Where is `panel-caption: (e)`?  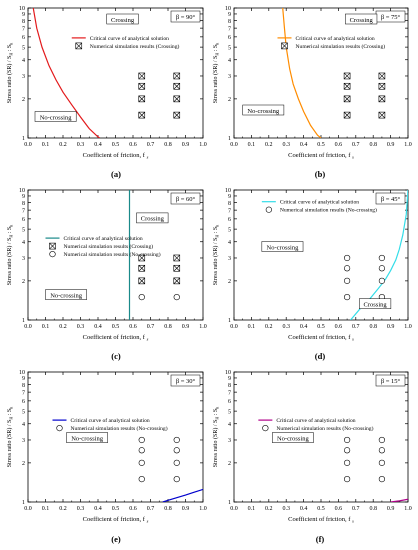 panel-caption: (e) is located at coordinates (116, 539).